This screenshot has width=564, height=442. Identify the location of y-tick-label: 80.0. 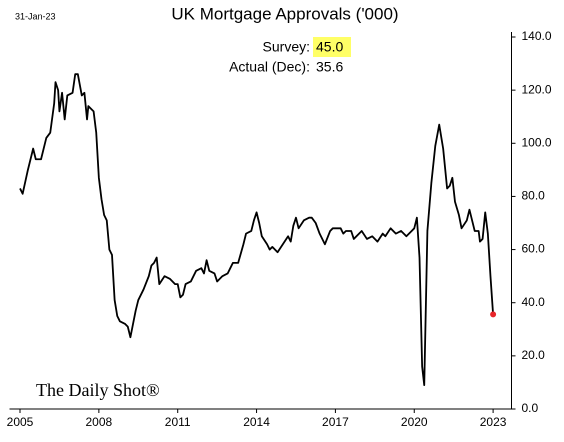
(534, 196).